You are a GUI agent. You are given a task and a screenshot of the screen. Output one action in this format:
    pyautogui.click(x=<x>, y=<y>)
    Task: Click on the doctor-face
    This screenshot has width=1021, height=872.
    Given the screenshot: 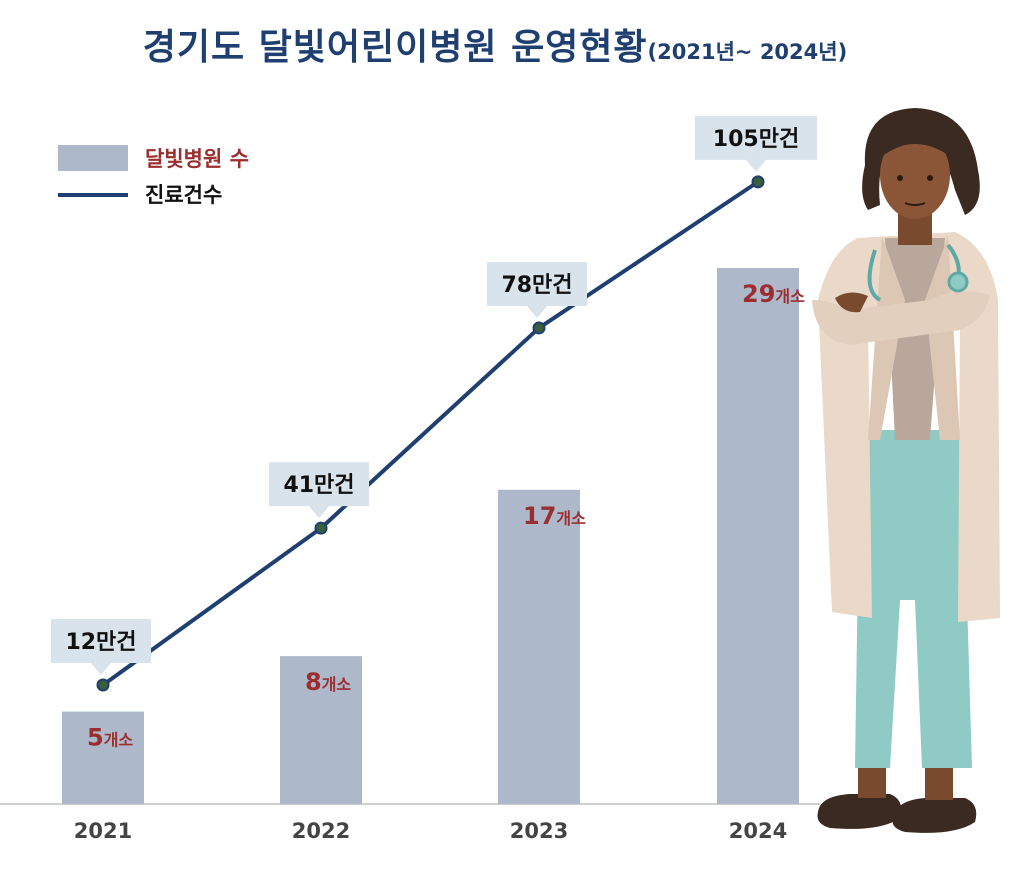 What is the action you would take?
    pyautogui.click(x=915, y=175)
    